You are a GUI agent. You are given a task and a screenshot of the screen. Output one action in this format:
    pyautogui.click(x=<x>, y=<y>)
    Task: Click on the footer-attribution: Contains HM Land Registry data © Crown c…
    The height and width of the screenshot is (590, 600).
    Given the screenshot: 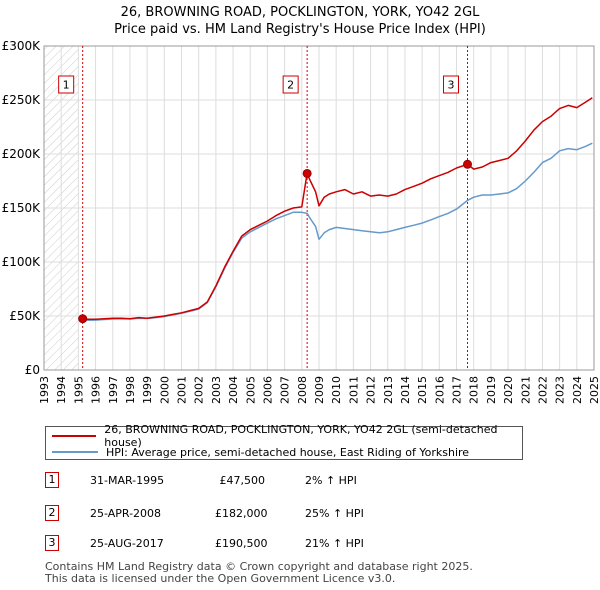 What is the action you would take?
    pyautogui.click(x=259, y=573)
    